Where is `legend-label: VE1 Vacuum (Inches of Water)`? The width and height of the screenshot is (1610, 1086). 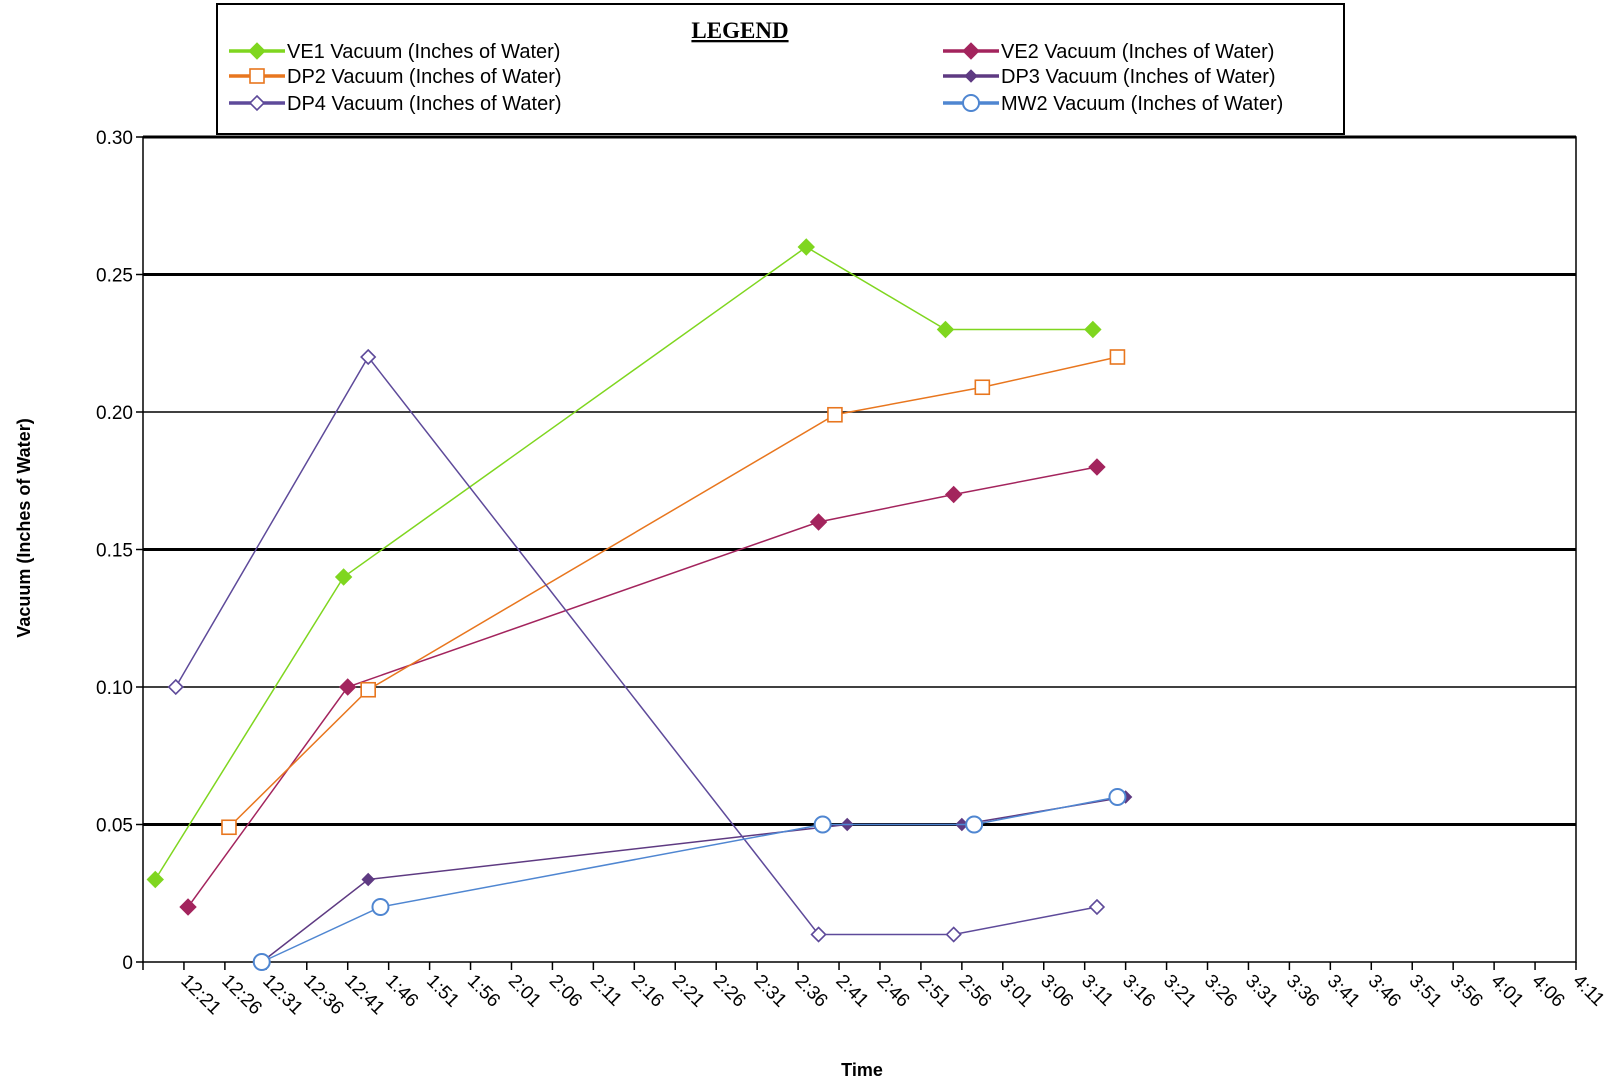 legend-label: VE1 Vacuum (Inches of Water) is located at coordinates (423, 52).